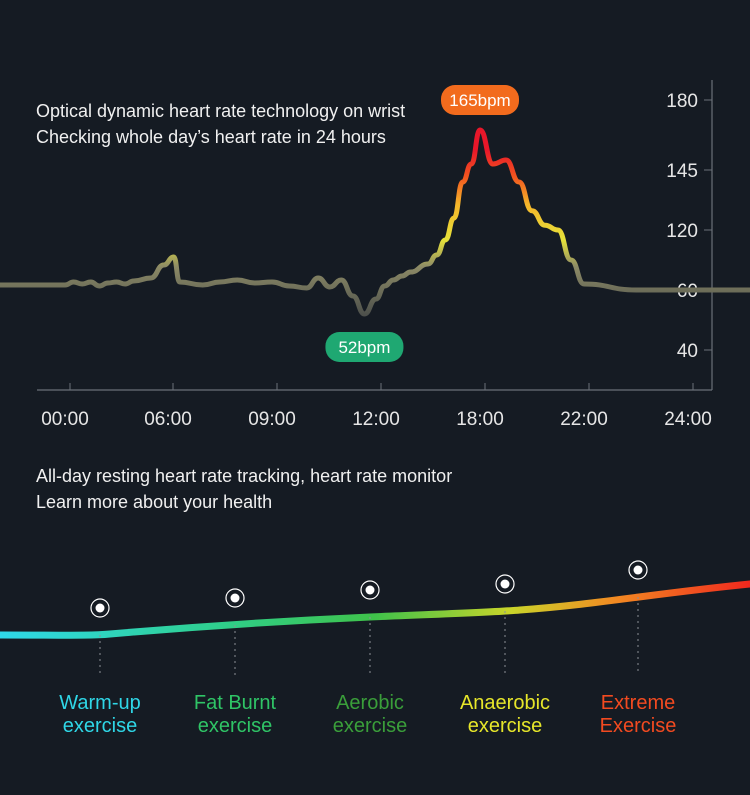 The height and width of the screenshot is (795, 750). I want to click on badge-label: 52bpm, so click(364, 347).